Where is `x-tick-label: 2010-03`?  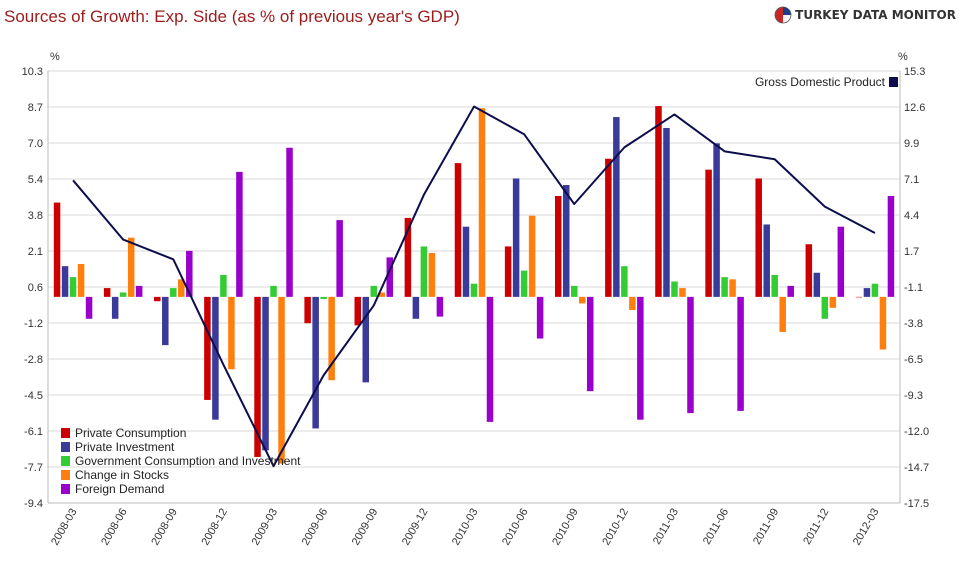 x-tick-label: 2010-03 is located at coordinates (465, 527).